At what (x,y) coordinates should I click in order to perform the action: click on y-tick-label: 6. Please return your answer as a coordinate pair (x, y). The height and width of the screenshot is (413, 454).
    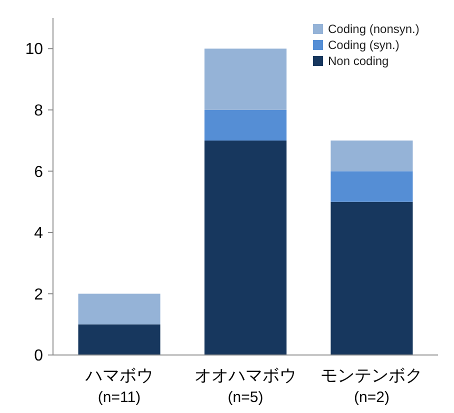
    Looking at the image, I should click on (39, 172).